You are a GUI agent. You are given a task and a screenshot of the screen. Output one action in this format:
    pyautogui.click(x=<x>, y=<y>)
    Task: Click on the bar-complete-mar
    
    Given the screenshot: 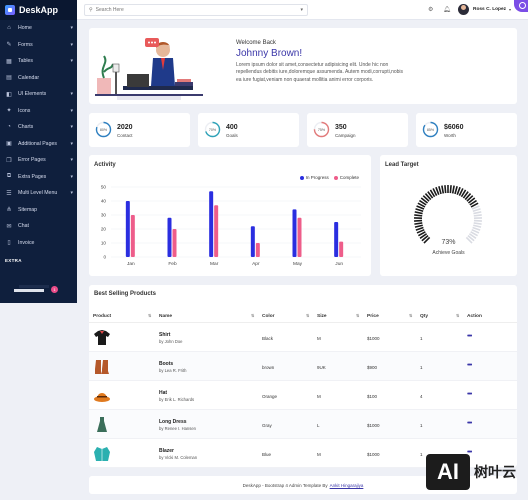 What is the action you would take?
    pyautogui.click(x=216, y=231)
    